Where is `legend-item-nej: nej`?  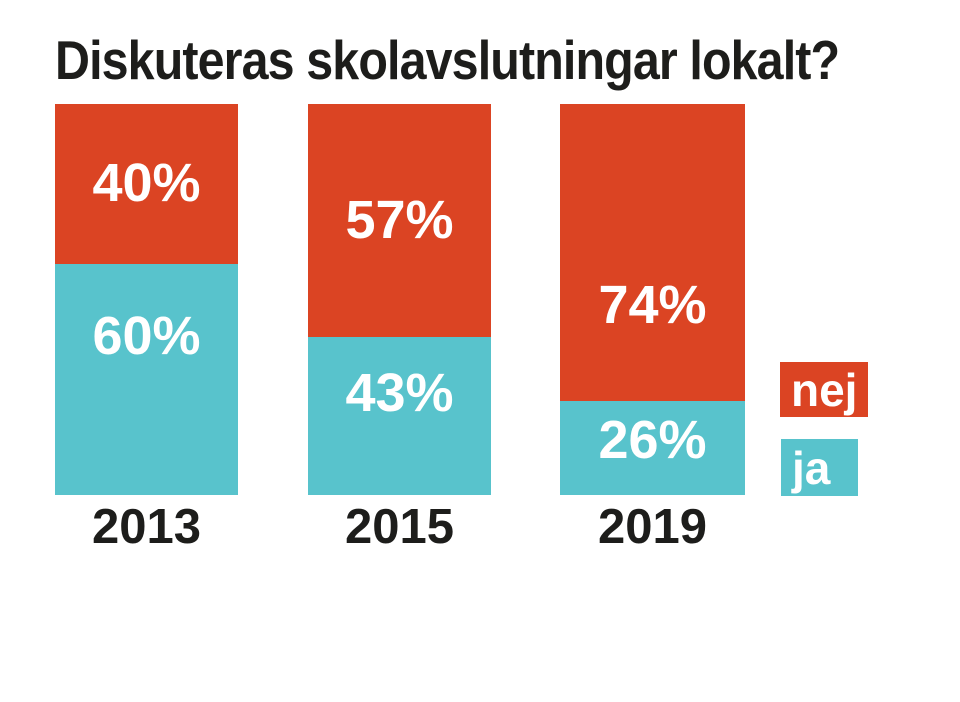 legend-item-nej: nej is located at coordinates (824, 389).